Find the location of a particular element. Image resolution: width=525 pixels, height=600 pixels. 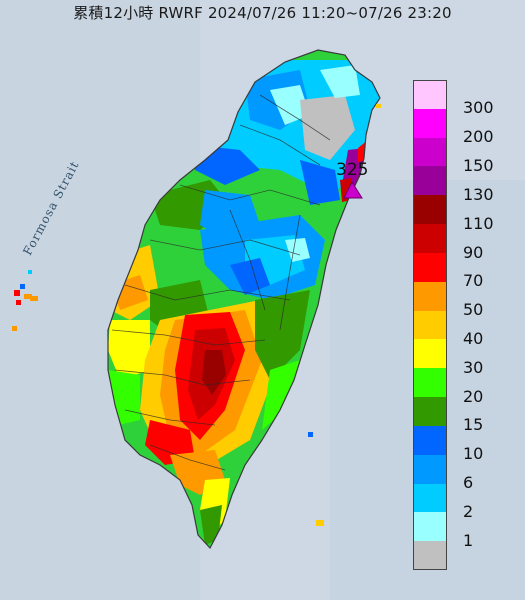

legend-label: 30 is located at coordinates (473, 367).